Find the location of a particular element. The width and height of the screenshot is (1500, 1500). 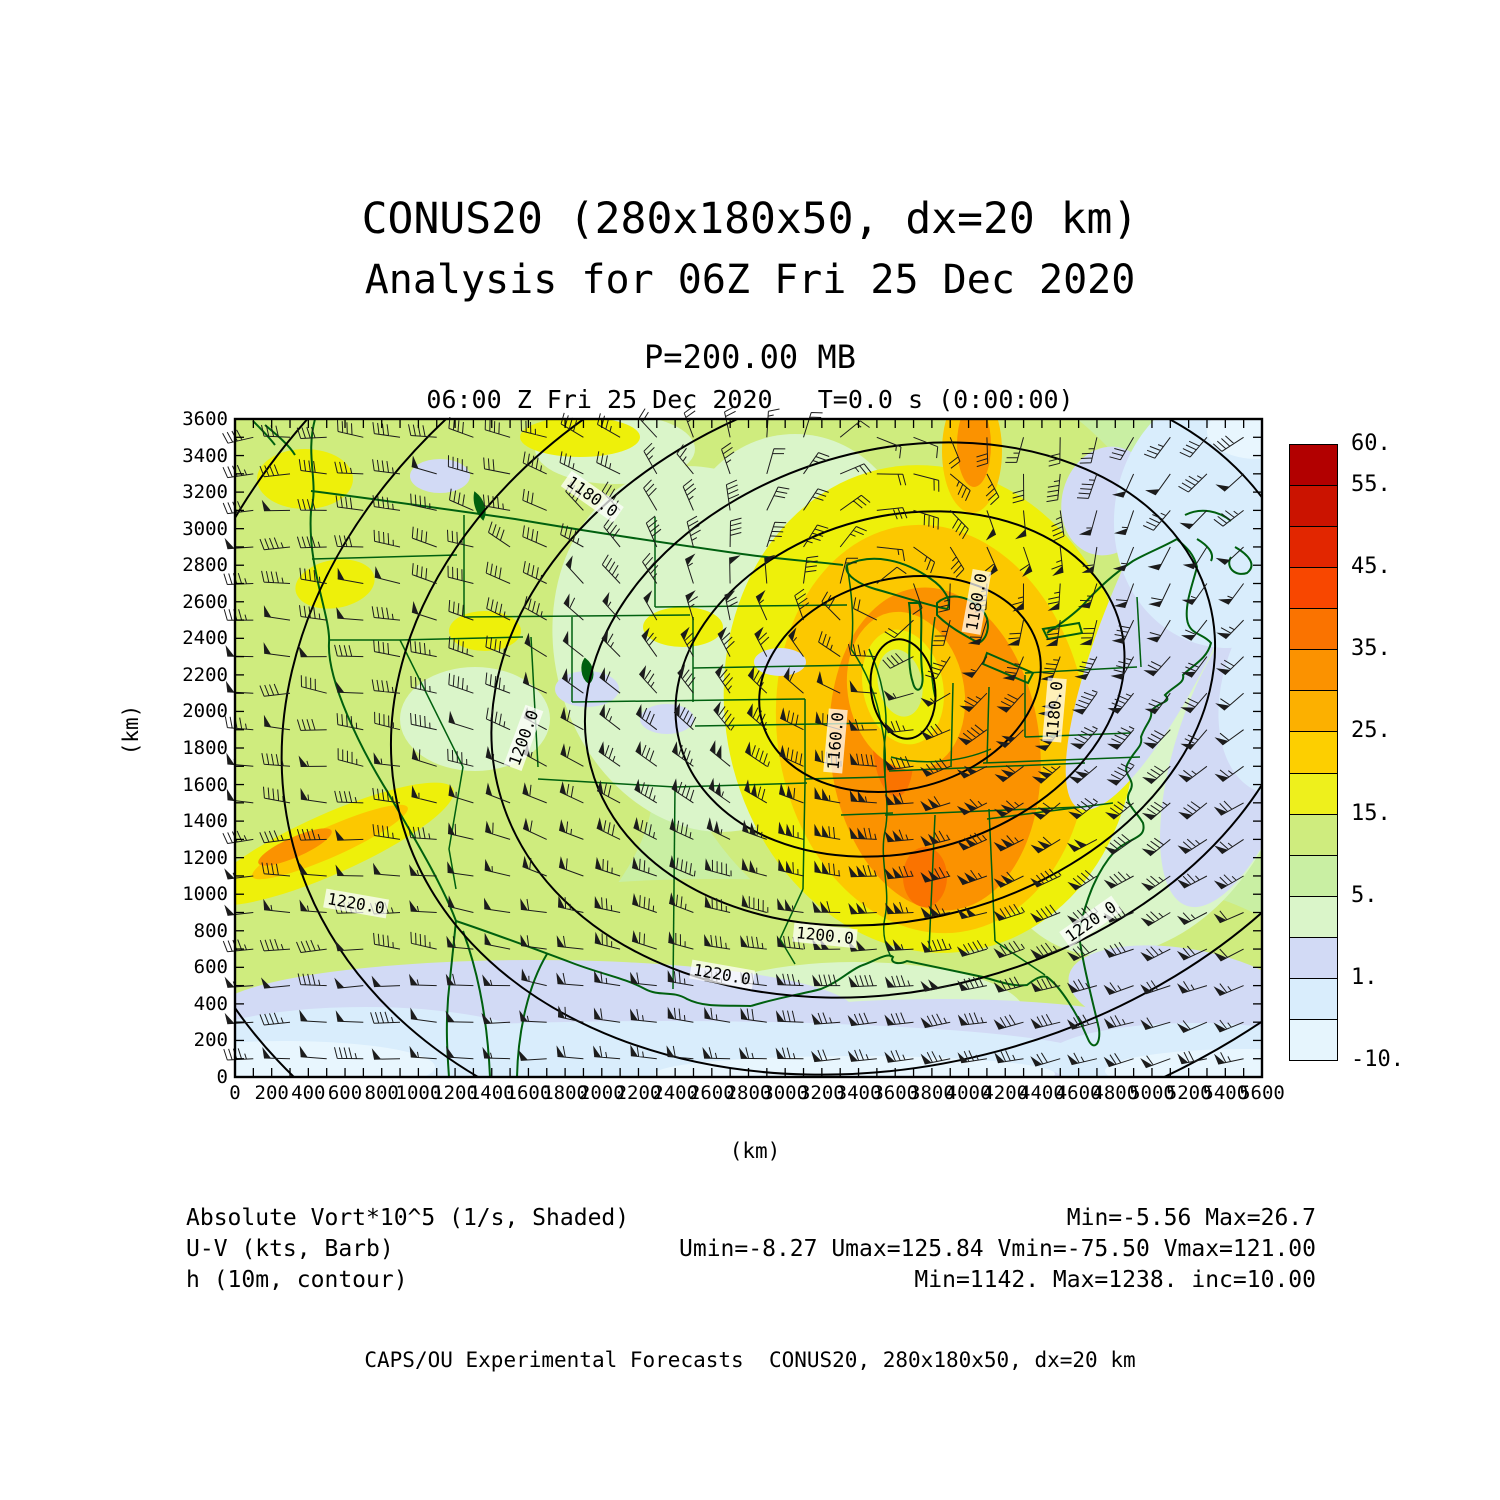

x-tick-label: 5000 is located at coordinates (1152, 1093).